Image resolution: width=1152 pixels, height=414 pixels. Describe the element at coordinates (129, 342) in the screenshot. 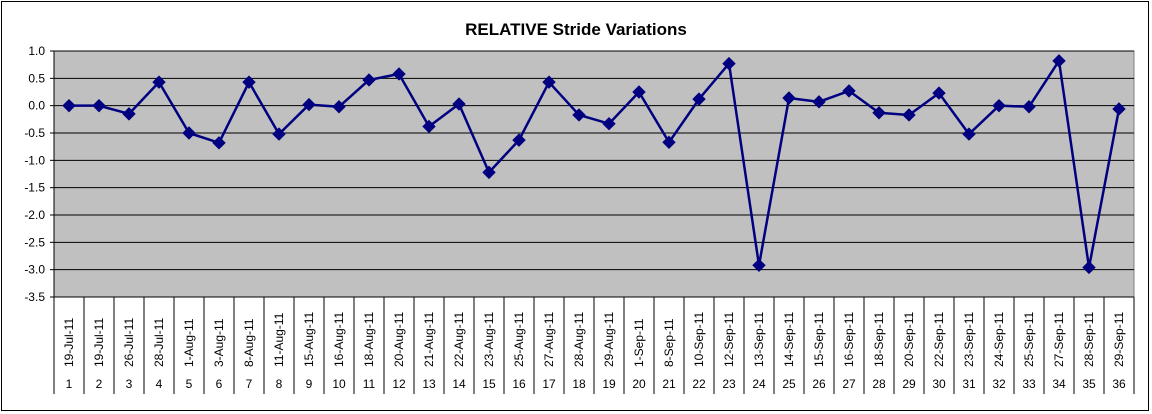

I see `x-date-label: 26-Jul-11` at that location.